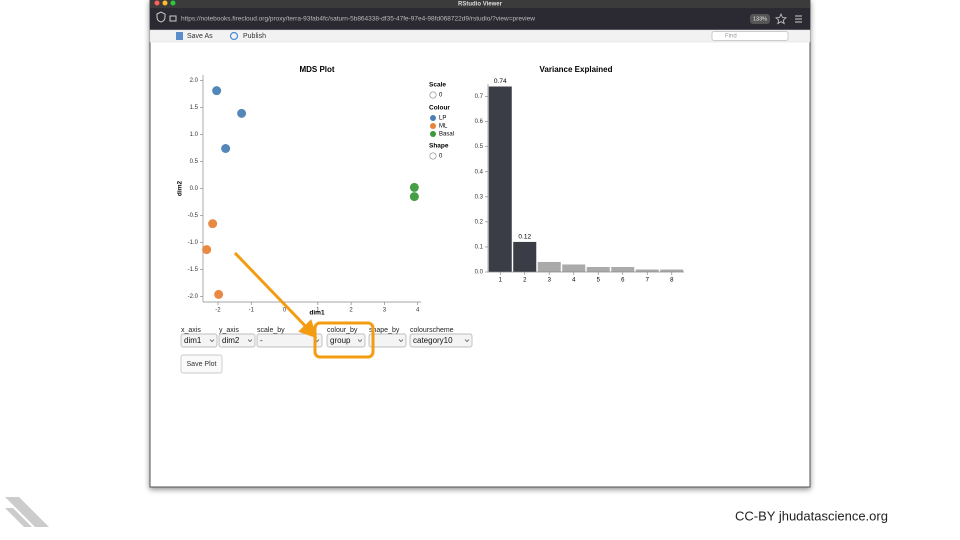 The image size is (960, 540). What do you see at coordinates (193, 270) in the screenshot?
I see `y-tick-label: -1.5` at bounding box center [193, 270].